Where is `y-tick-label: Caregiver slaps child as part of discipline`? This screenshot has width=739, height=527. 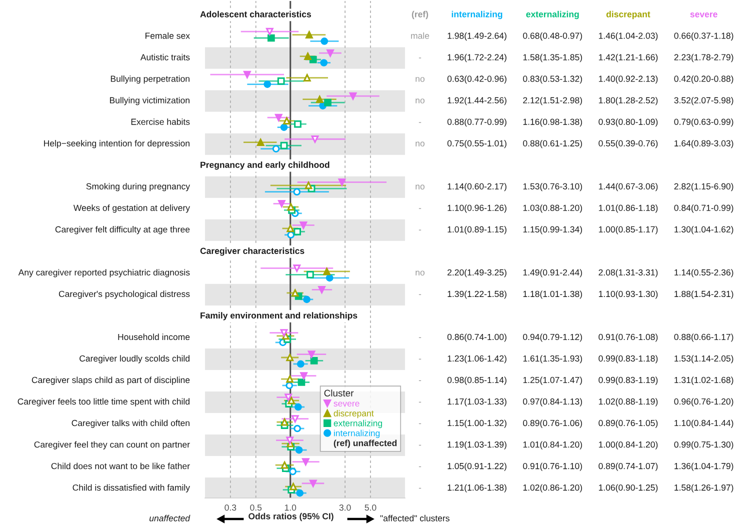
y-tick-label: Caregiver slaps child as part of discipline is located at coordinates (111, 380).